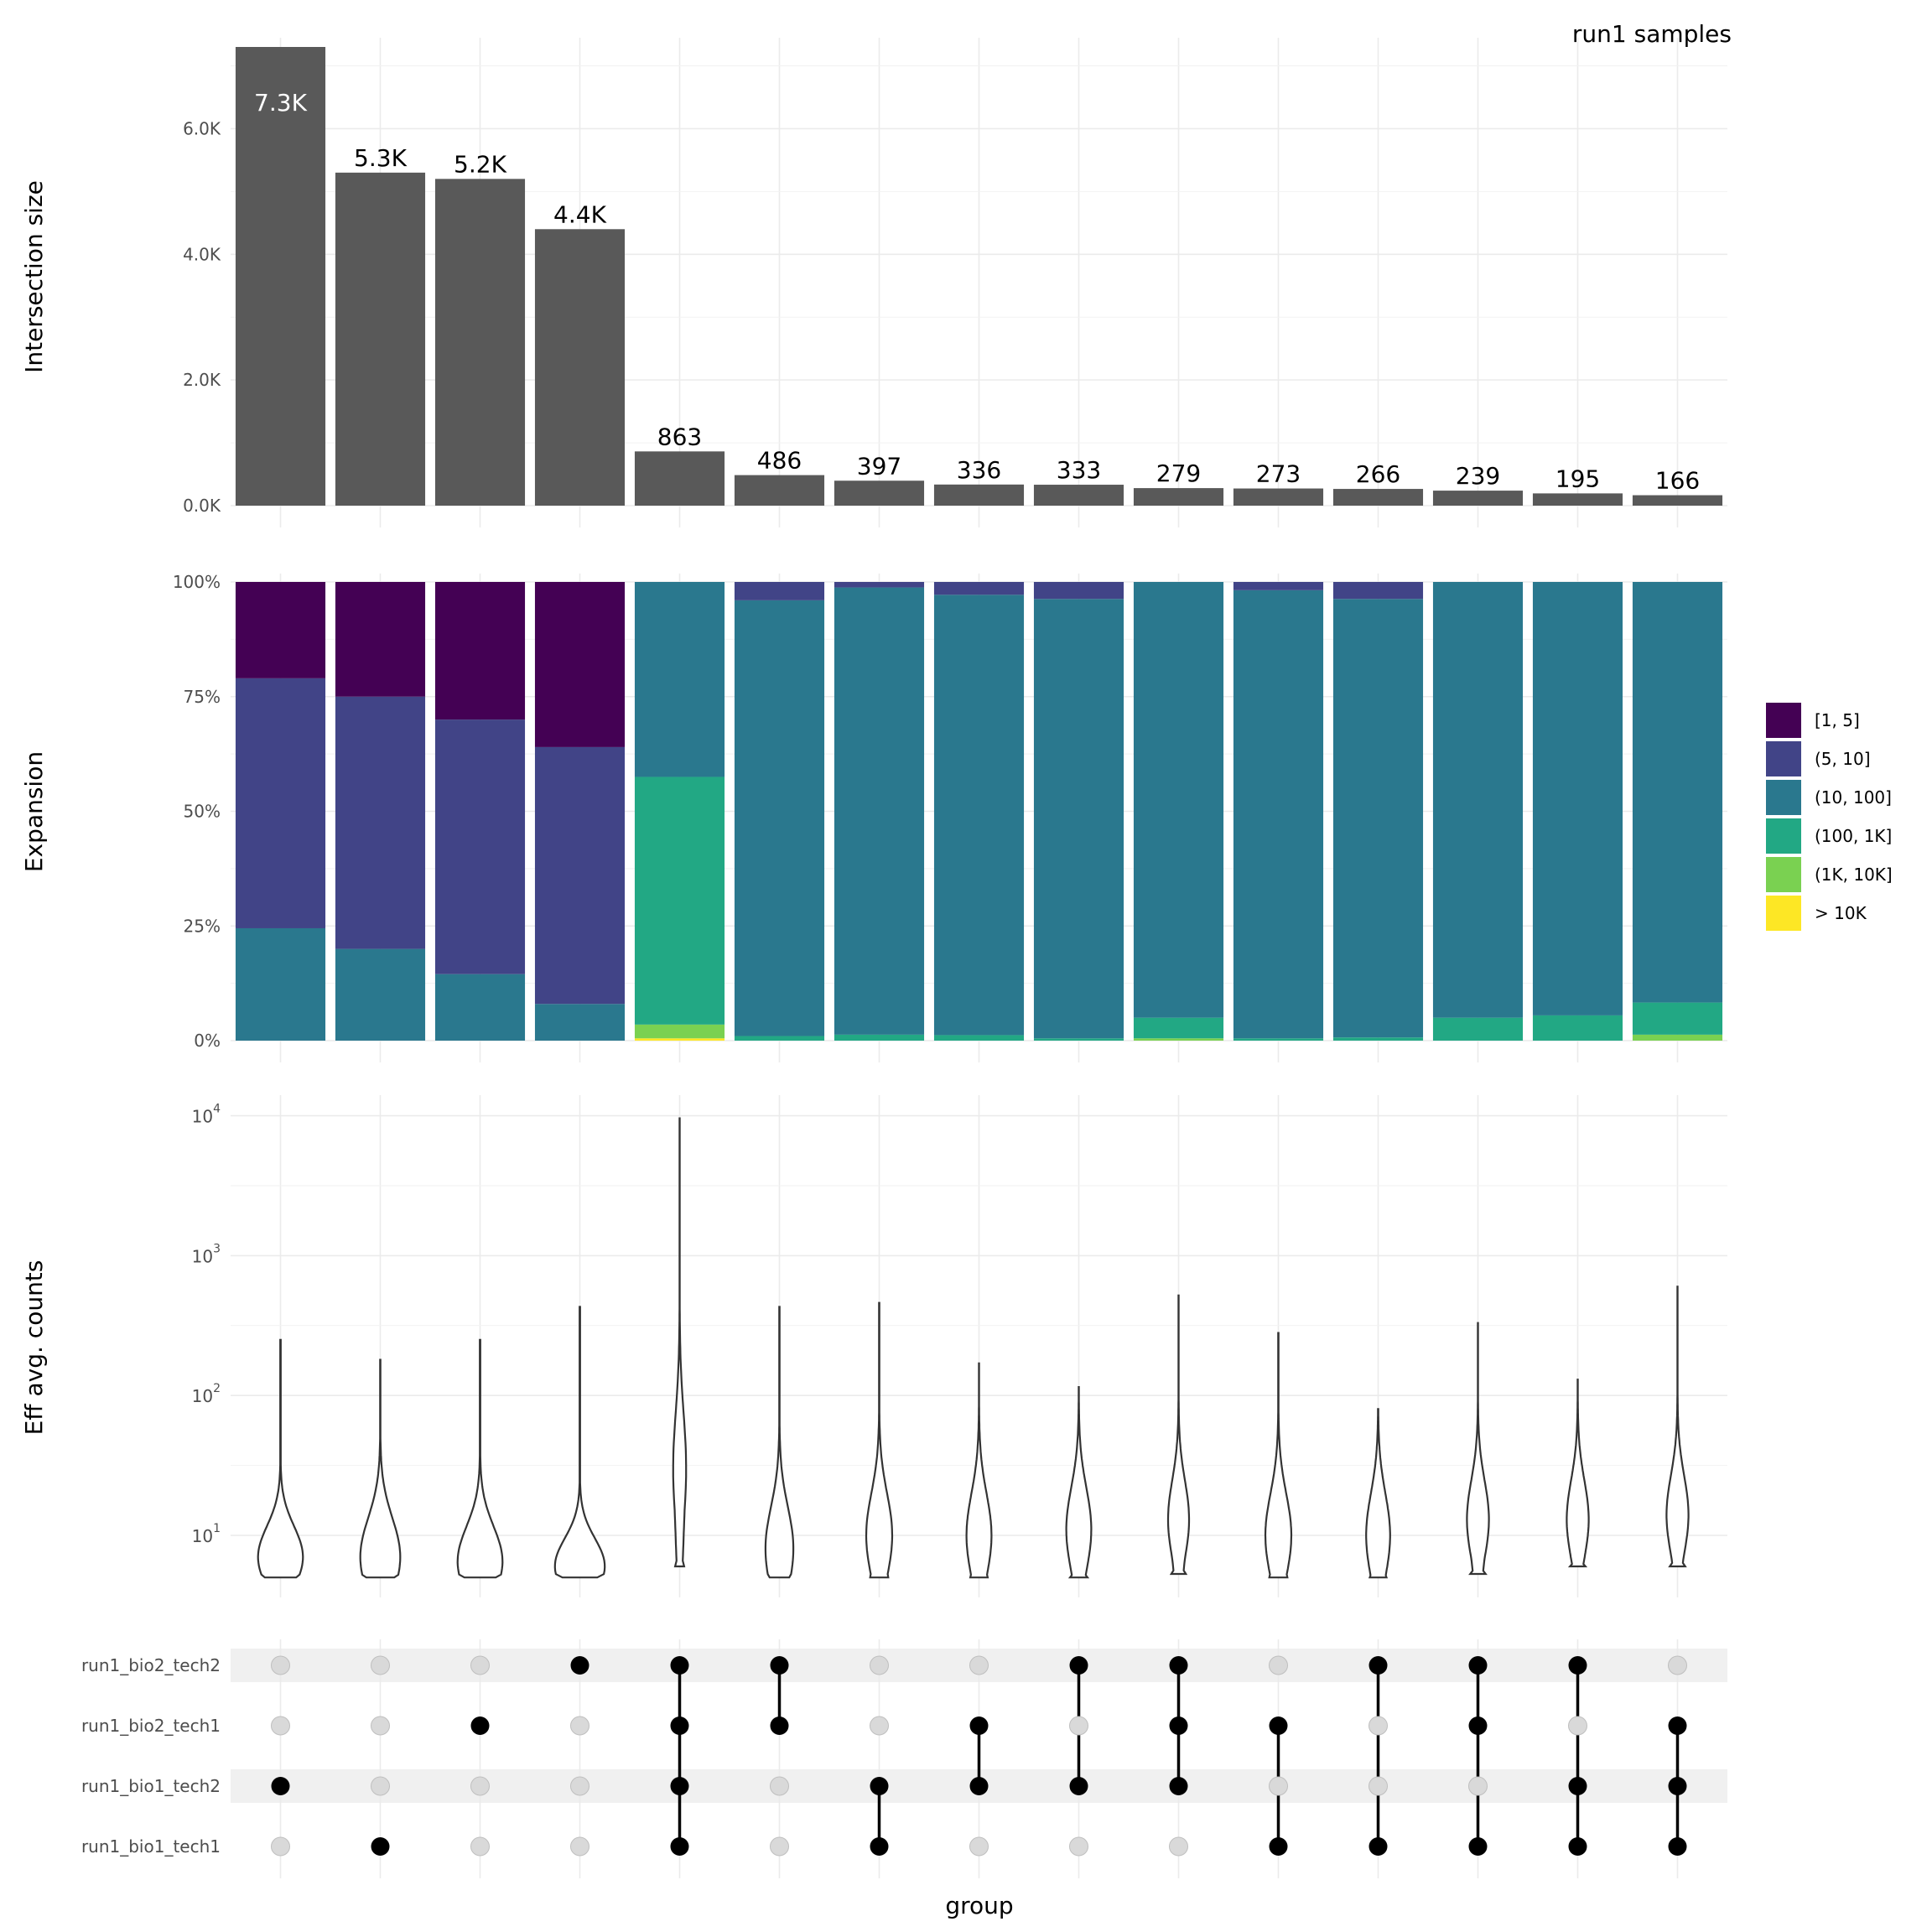  I want to click on counts-y-tick-exponent: 3, so click(217, 1248).